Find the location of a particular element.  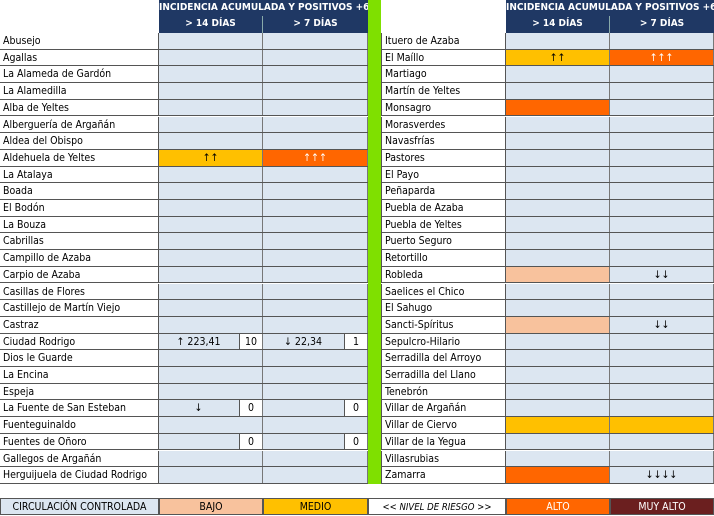

table-row: Espeja is located at coordinates (184, 392).